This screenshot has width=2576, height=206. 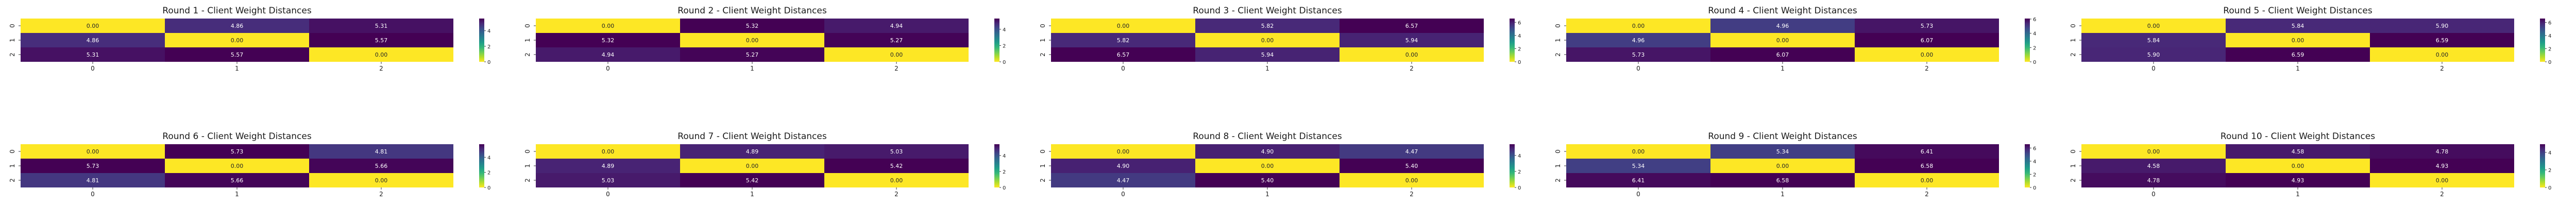 What do you see at coordinates (2034, 34) in the screenshot?
I see `colorbar-tick-label: 4` at bounding box center [2034, 34].